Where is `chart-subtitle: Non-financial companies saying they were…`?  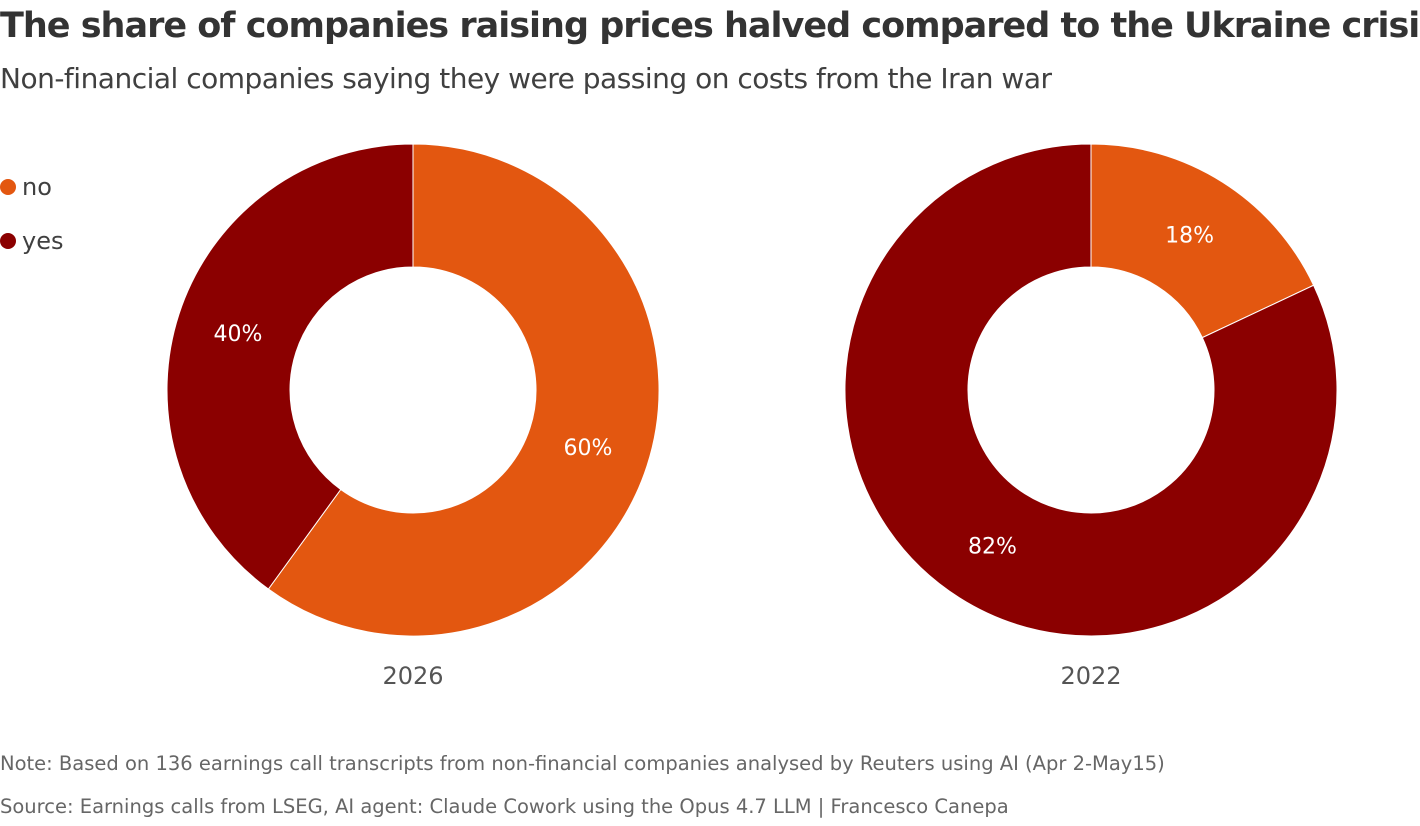
chart-subtitle: Non-financial companies saying they were… is located at coordinates (526, 78).